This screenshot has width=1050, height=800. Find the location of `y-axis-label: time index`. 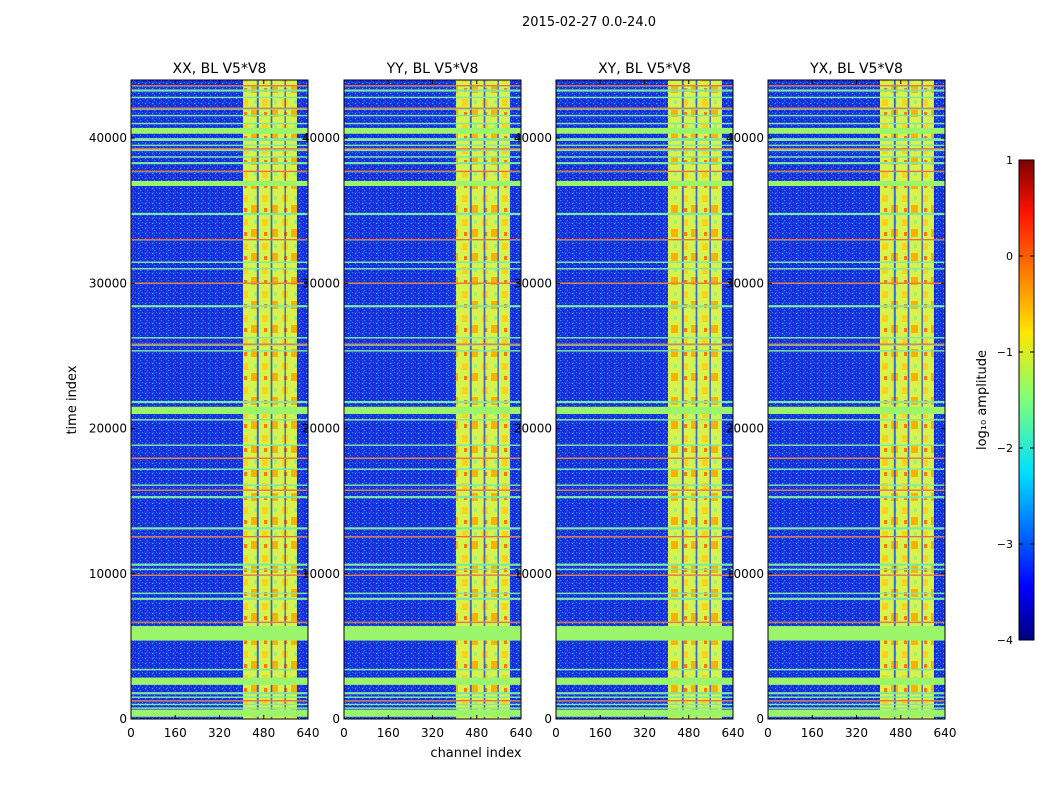

y-axis-label: time index is located at coordinates (72, 399).